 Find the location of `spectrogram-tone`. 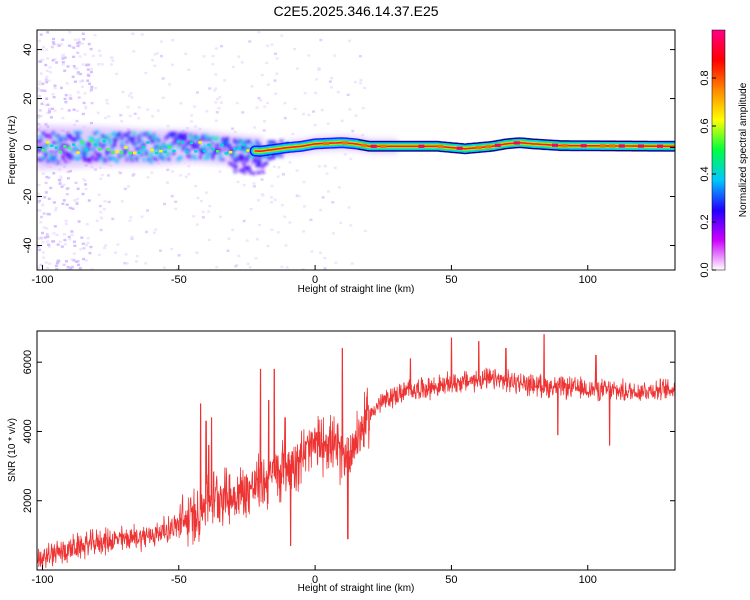

spectrogram-tone is located at coordinates (462, 147).